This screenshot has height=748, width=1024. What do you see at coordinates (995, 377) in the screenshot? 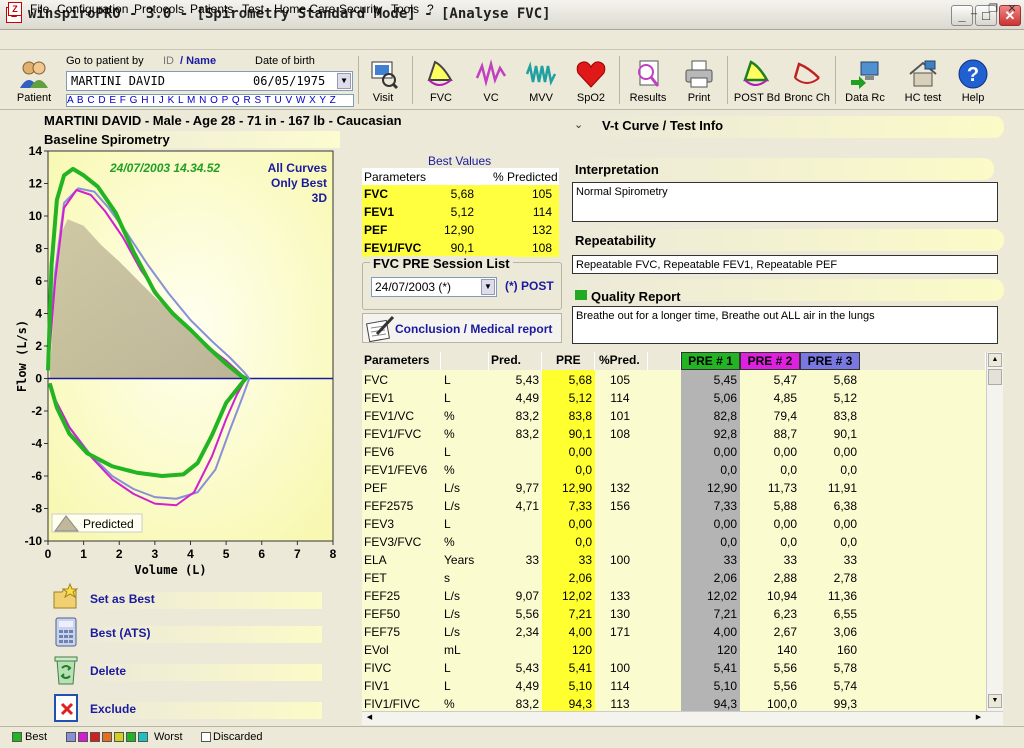
I see `scroll-thumb` at bounding box center [995, 377].